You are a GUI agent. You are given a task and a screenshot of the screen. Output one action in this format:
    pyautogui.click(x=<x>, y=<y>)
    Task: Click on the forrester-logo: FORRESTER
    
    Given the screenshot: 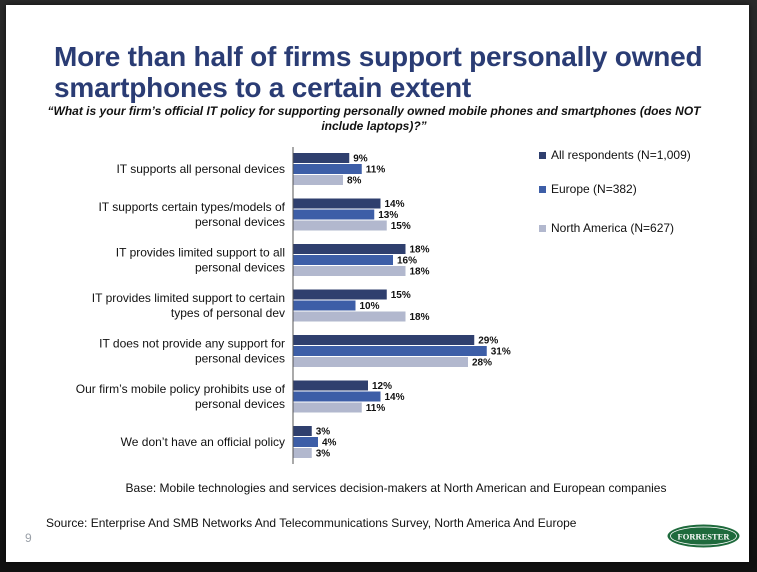 What is the action you would take?
    pyautogui.click(x=703, y=536)
    